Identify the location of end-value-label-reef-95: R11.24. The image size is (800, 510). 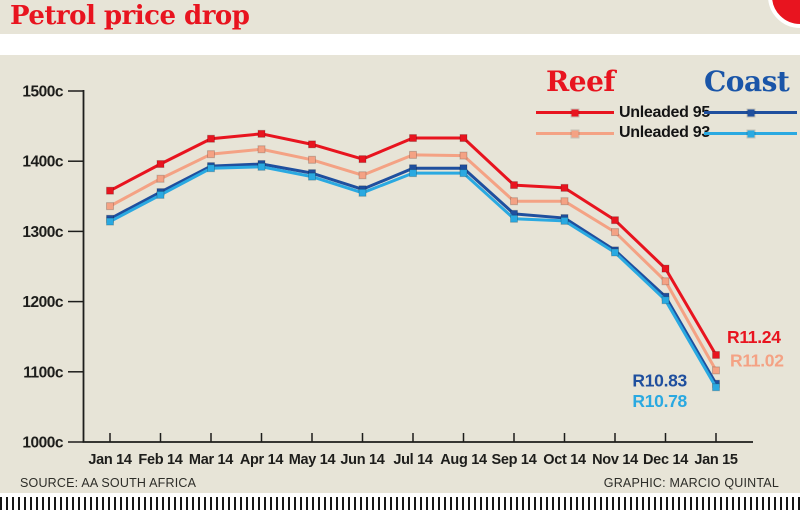
(754, 337).